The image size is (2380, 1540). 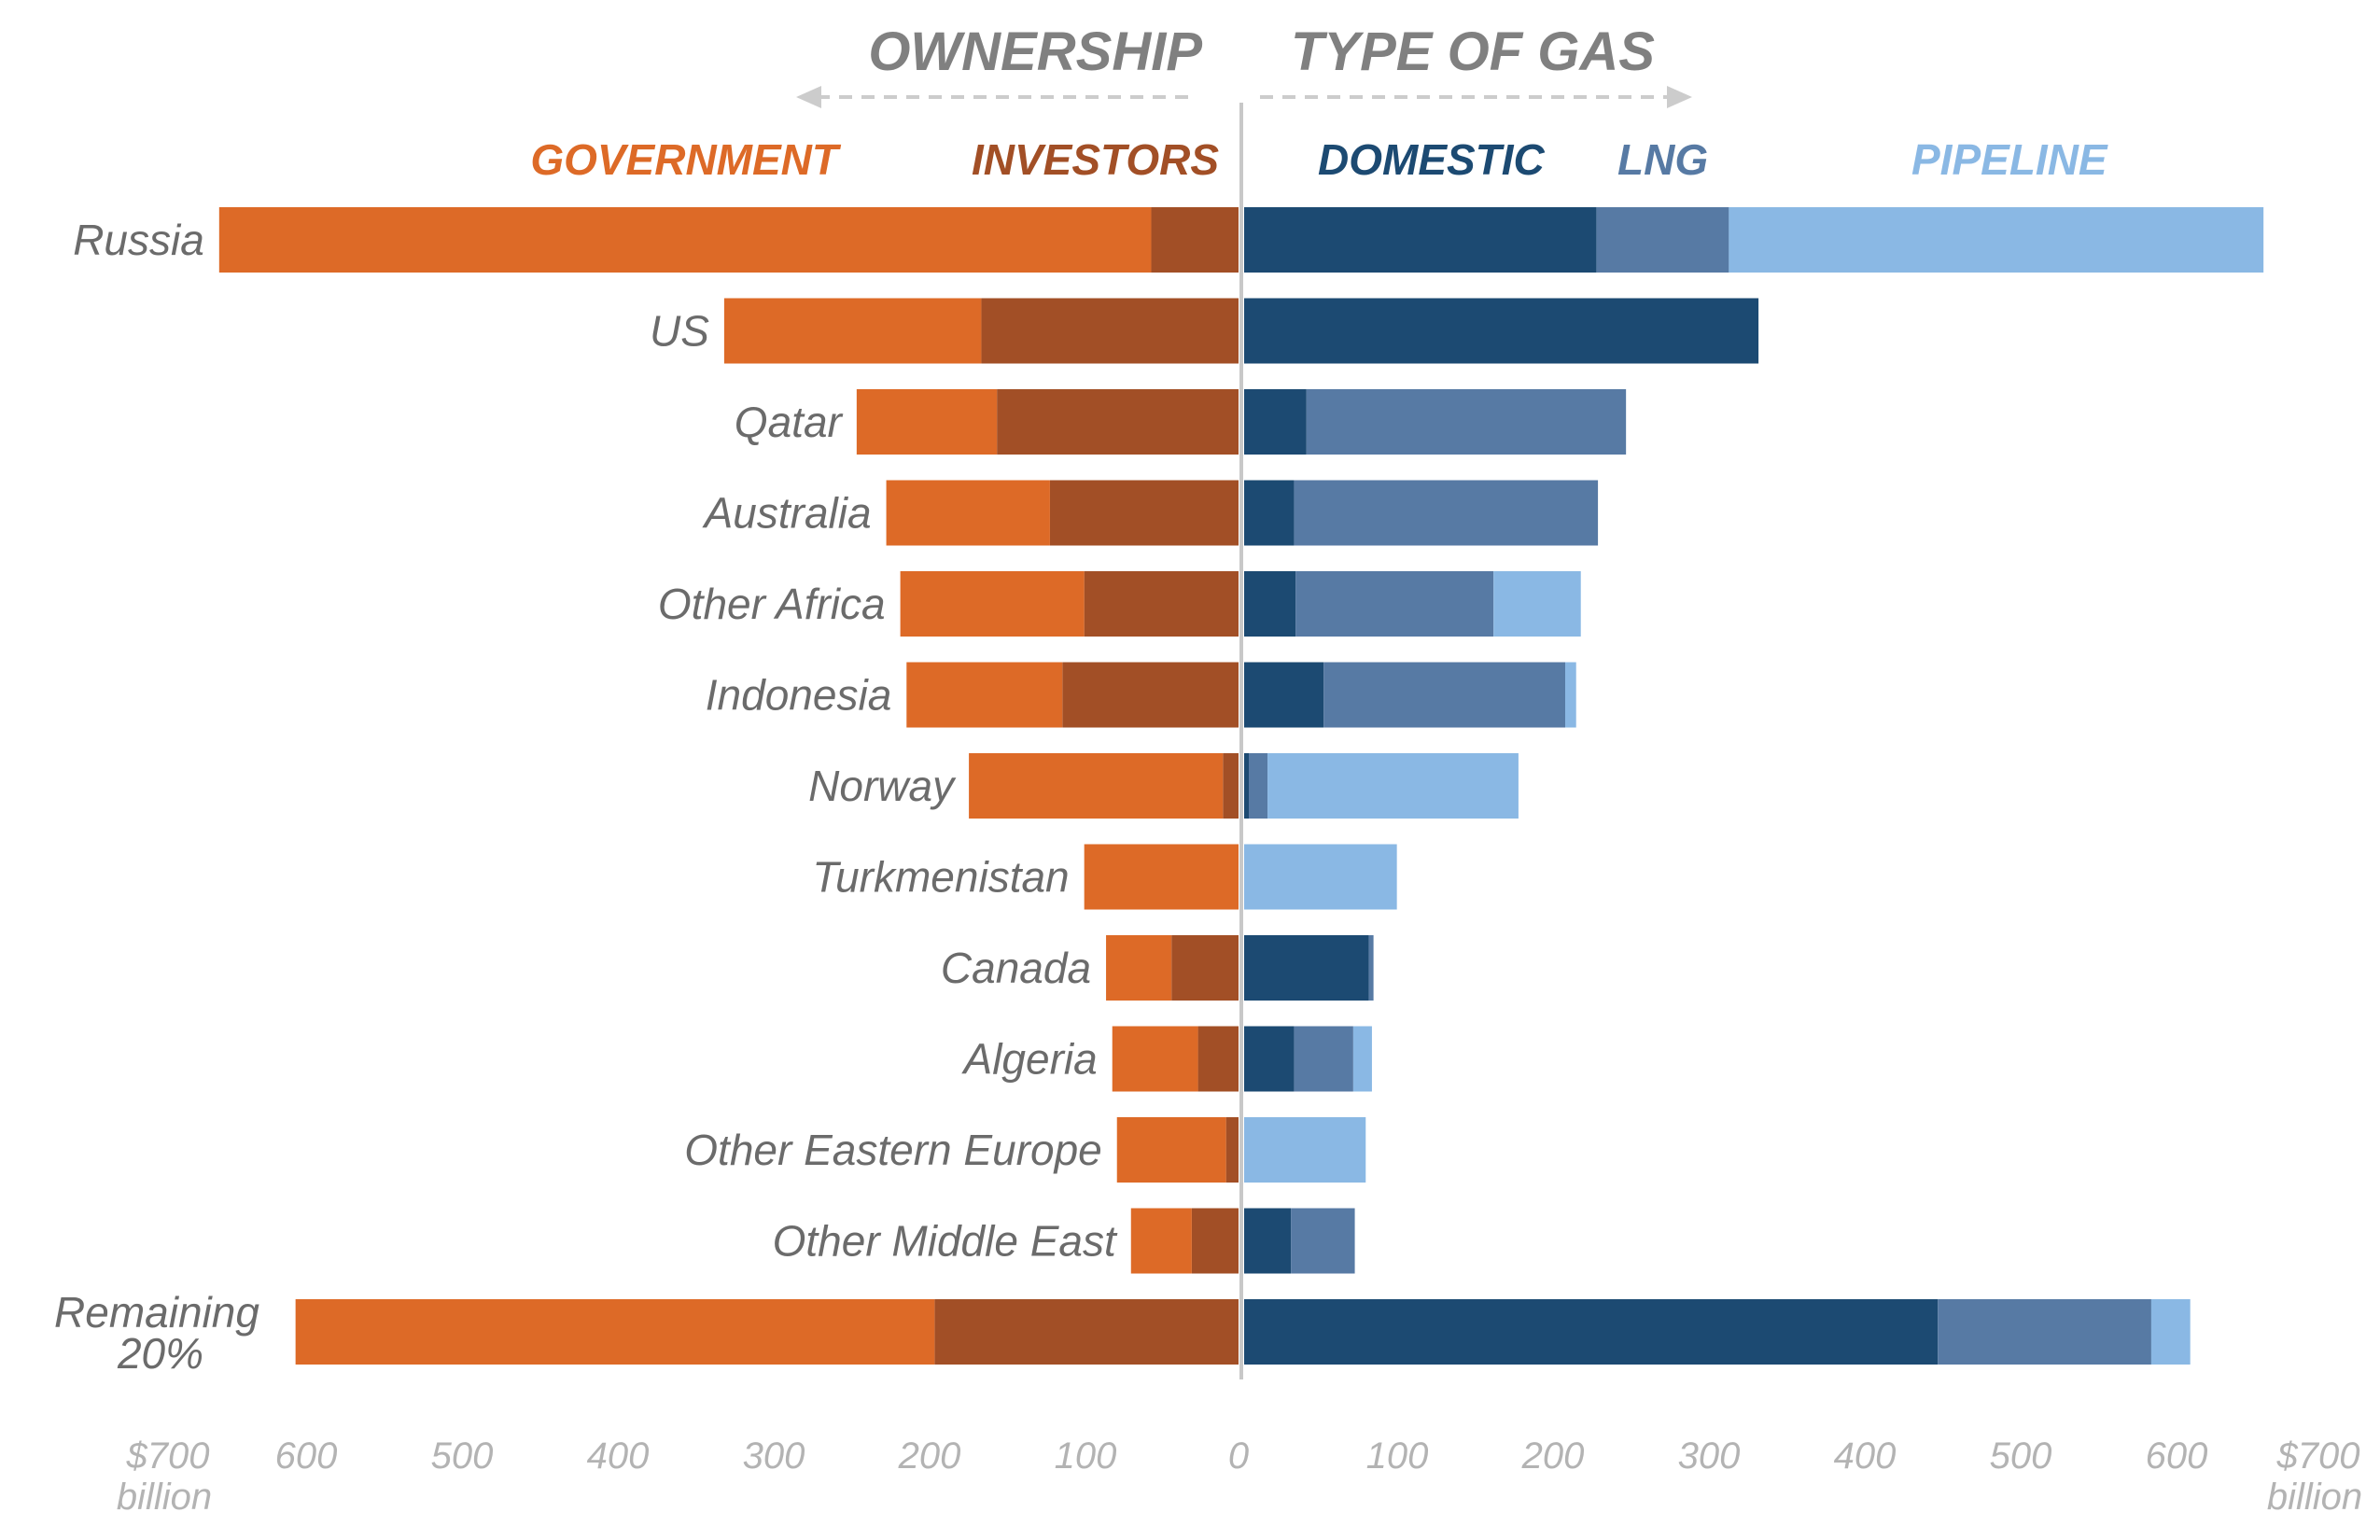 What do you see at coordinates (1284, 695) in the screenshot?
I see `bar-domestic-indonesia` at bounding box center [1284, 695].